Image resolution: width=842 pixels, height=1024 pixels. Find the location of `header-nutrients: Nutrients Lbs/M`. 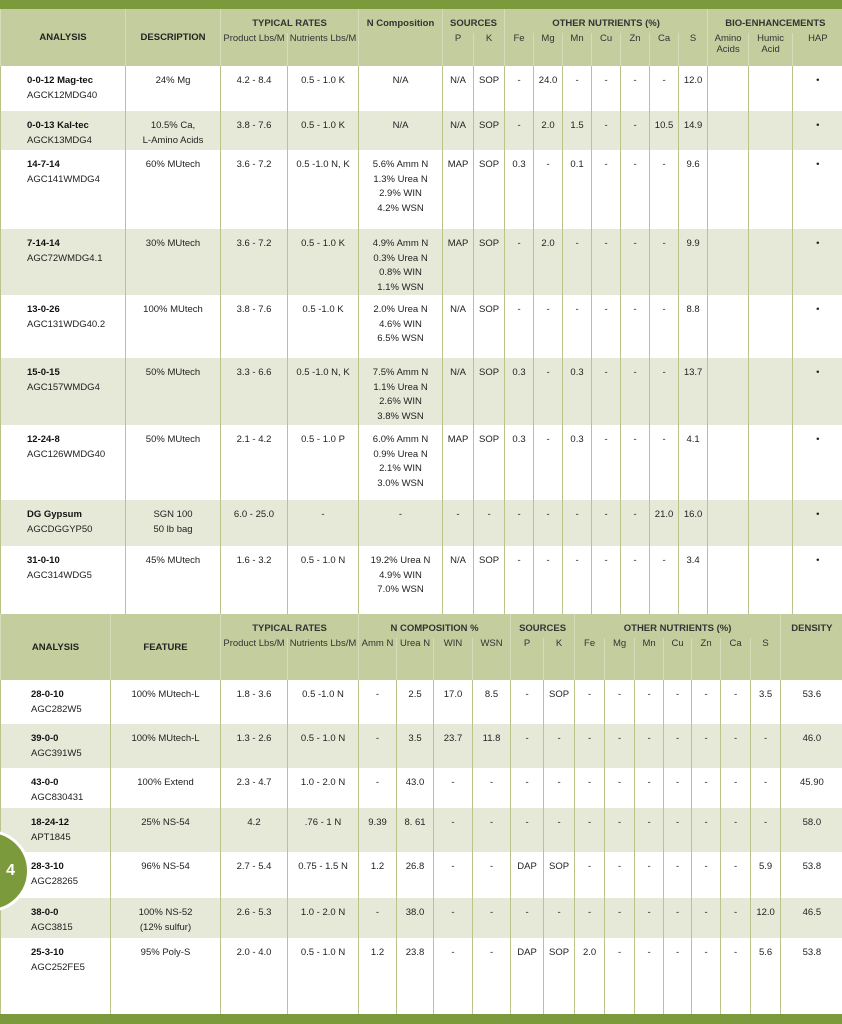

header-nutrients: Nutrients Lbs/M is located at coordinates (322, 659).